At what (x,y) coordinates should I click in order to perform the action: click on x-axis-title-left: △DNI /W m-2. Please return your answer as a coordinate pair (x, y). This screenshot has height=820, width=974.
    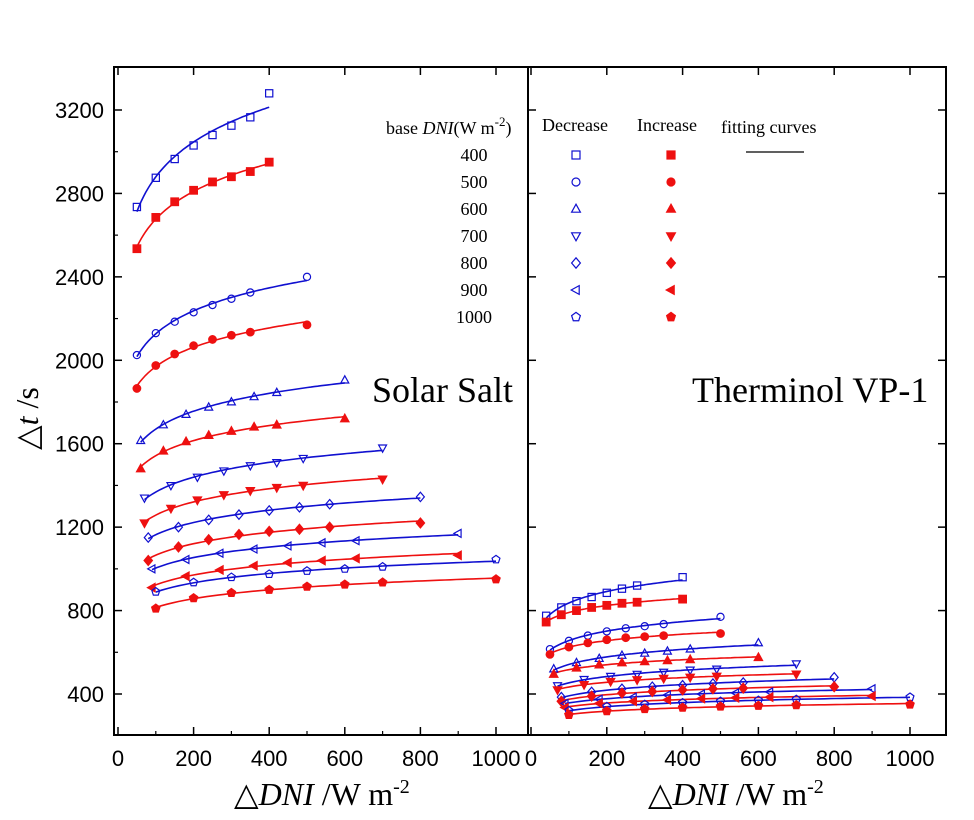
    Looking at the image, I should click on (322, 794).